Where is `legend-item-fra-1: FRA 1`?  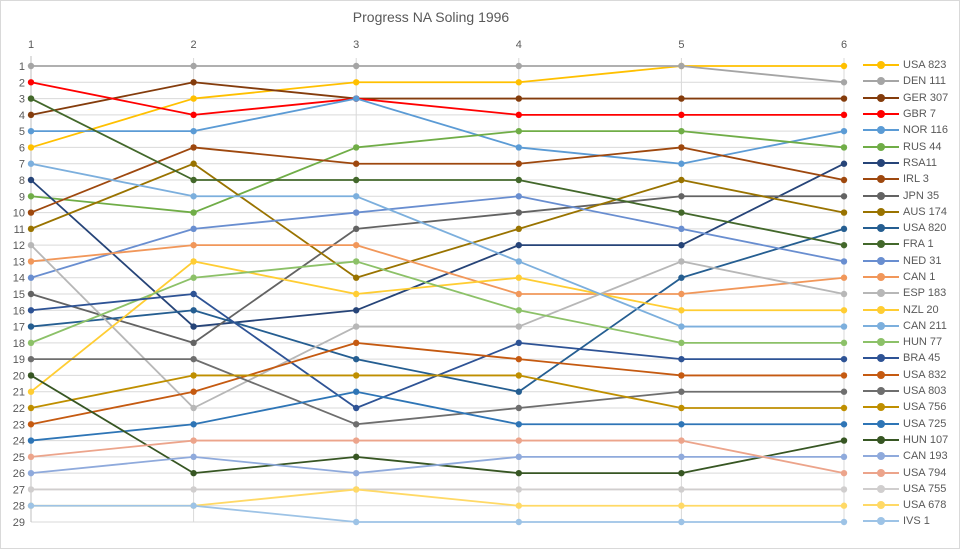 legend-item-fra-1: FRA 1 is located at coordinates (911, 244).